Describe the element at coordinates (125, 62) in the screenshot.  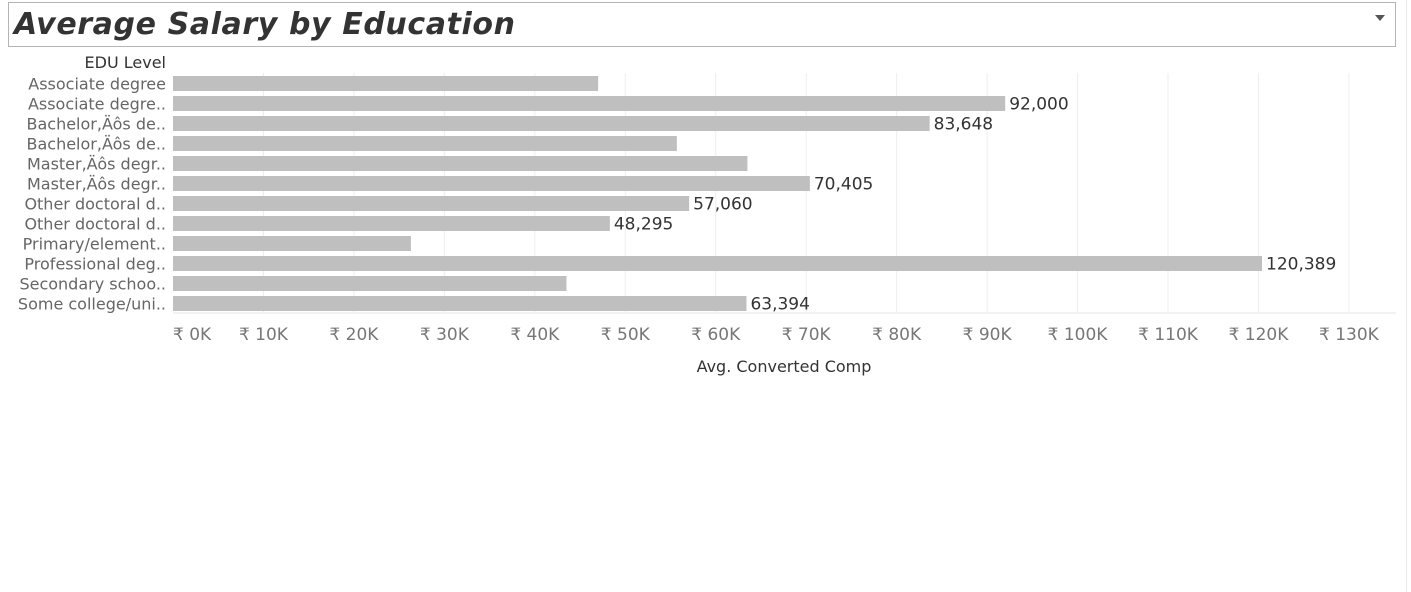
I see `row-header: EDU Level` at that location.